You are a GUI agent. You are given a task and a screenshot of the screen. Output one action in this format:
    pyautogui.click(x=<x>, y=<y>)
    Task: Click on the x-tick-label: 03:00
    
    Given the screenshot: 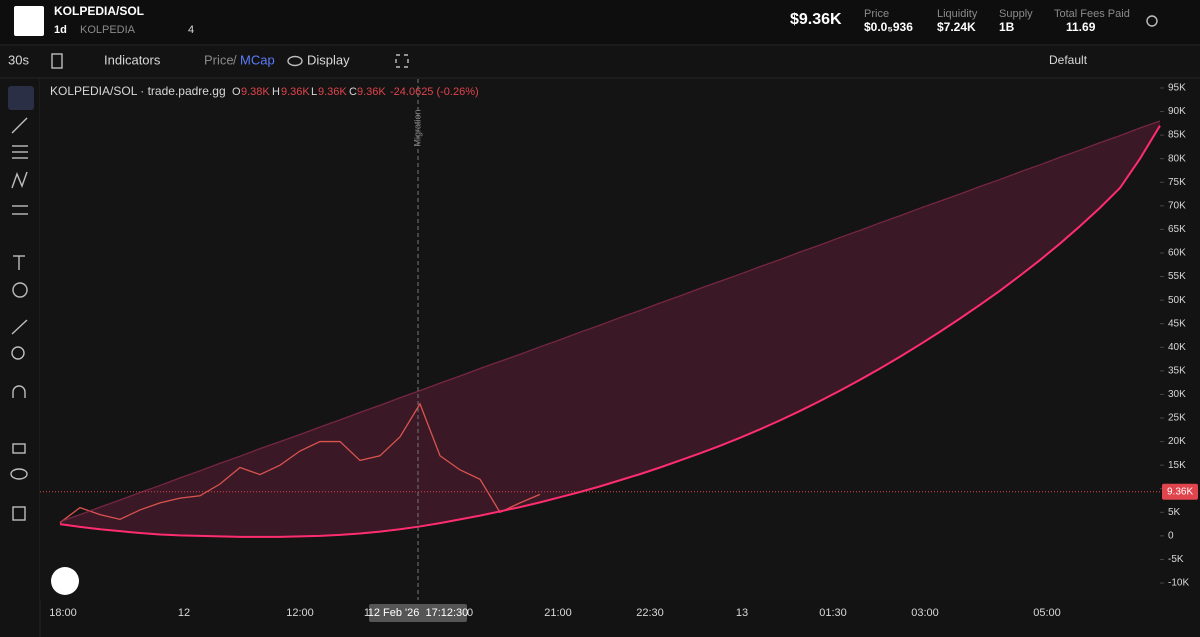 What is the action you would take?
    pyautogui.click(x=925, y=613)
    